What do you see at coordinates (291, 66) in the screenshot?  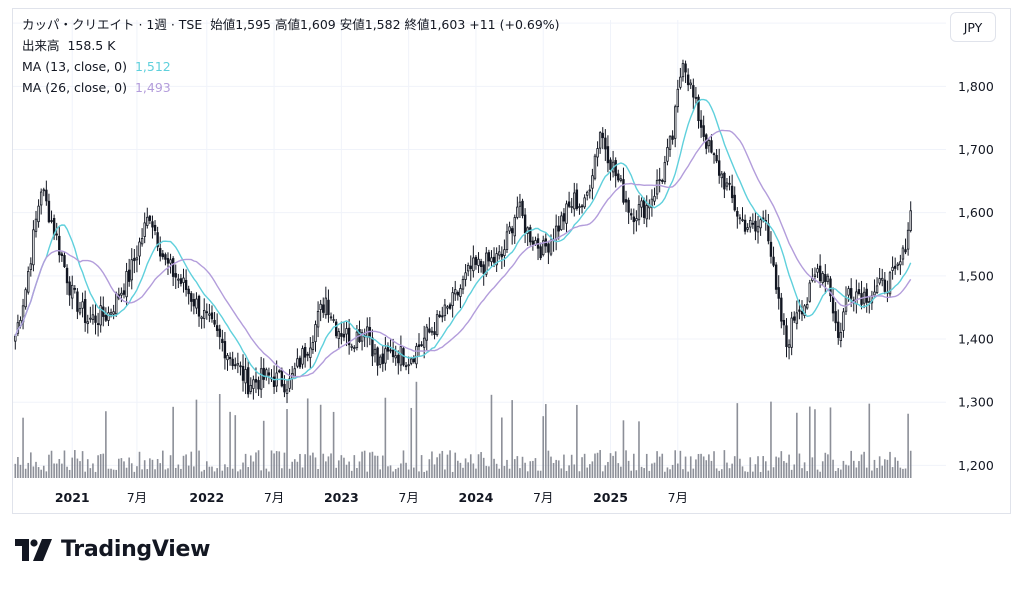 I see `legend-ma1-row: MA (13, close, 0) 1,512` at bounding box center [291, 66].